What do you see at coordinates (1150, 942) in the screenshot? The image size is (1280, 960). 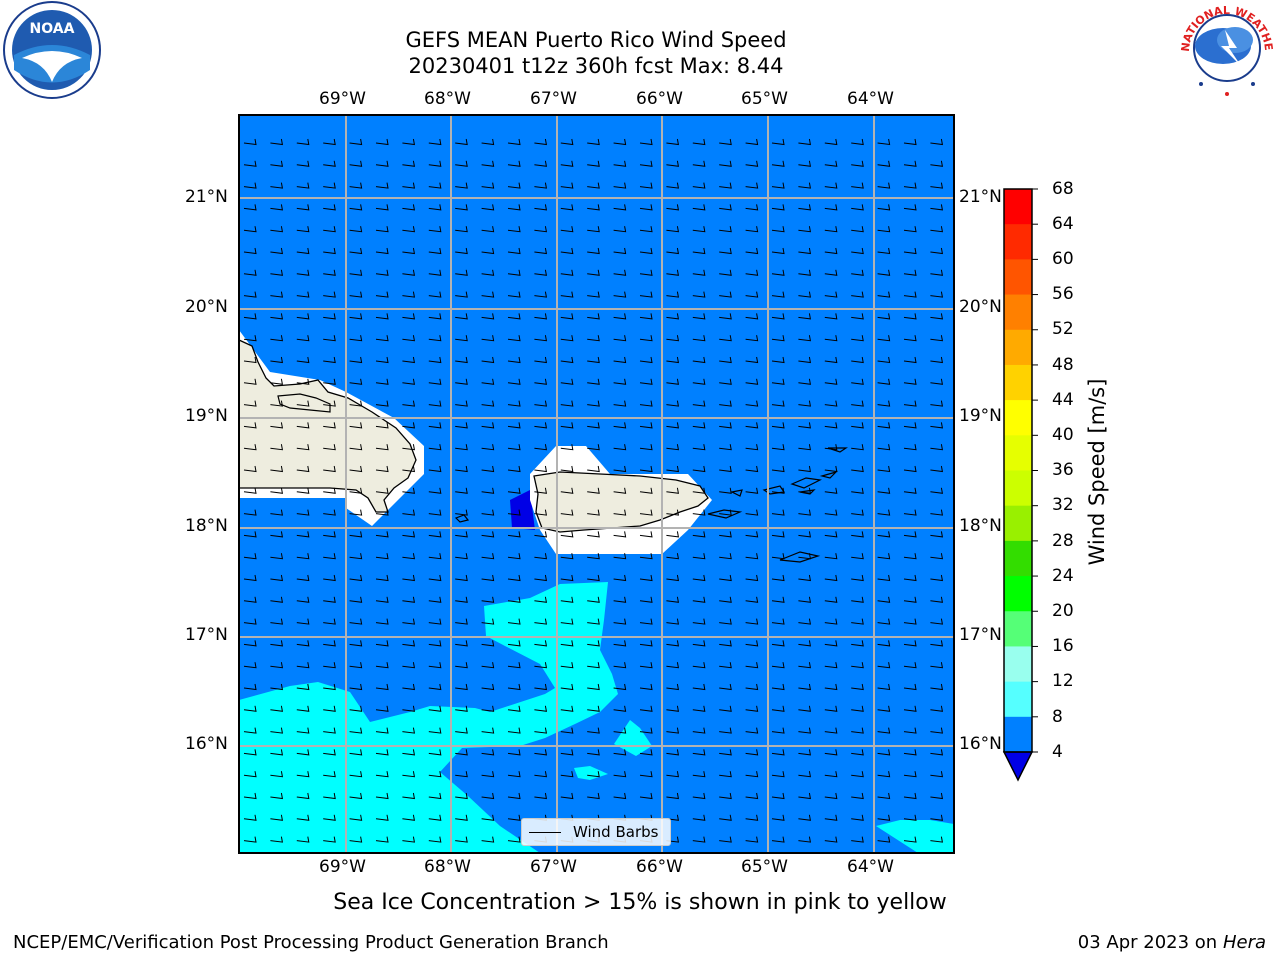 I see `footer-date-text: 03 Apr 2023 on` at bounding box center [1150, 942].